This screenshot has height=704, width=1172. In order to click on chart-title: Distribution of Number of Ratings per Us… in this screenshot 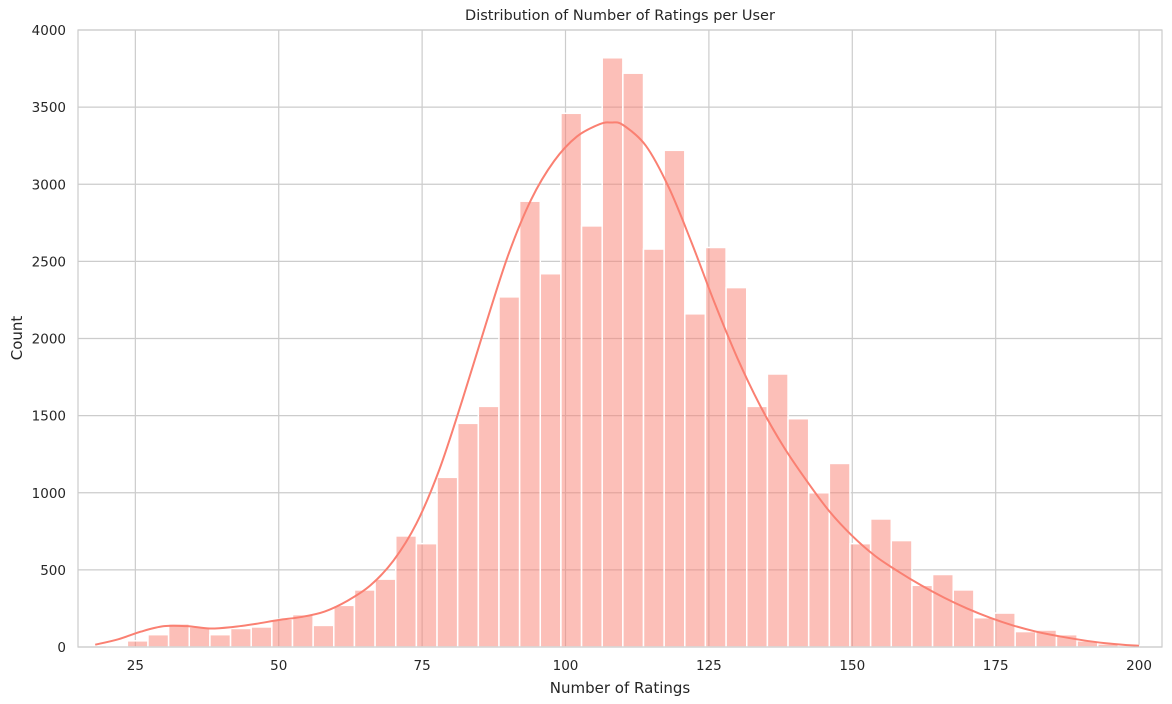, I will do `click(620, 16)`.